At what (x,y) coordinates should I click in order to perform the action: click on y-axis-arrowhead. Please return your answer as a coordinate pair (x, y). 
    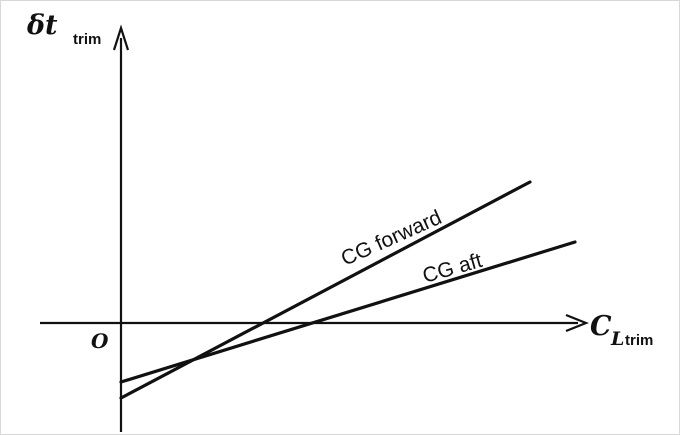
    Looking at the image, I should click on (121, 37).